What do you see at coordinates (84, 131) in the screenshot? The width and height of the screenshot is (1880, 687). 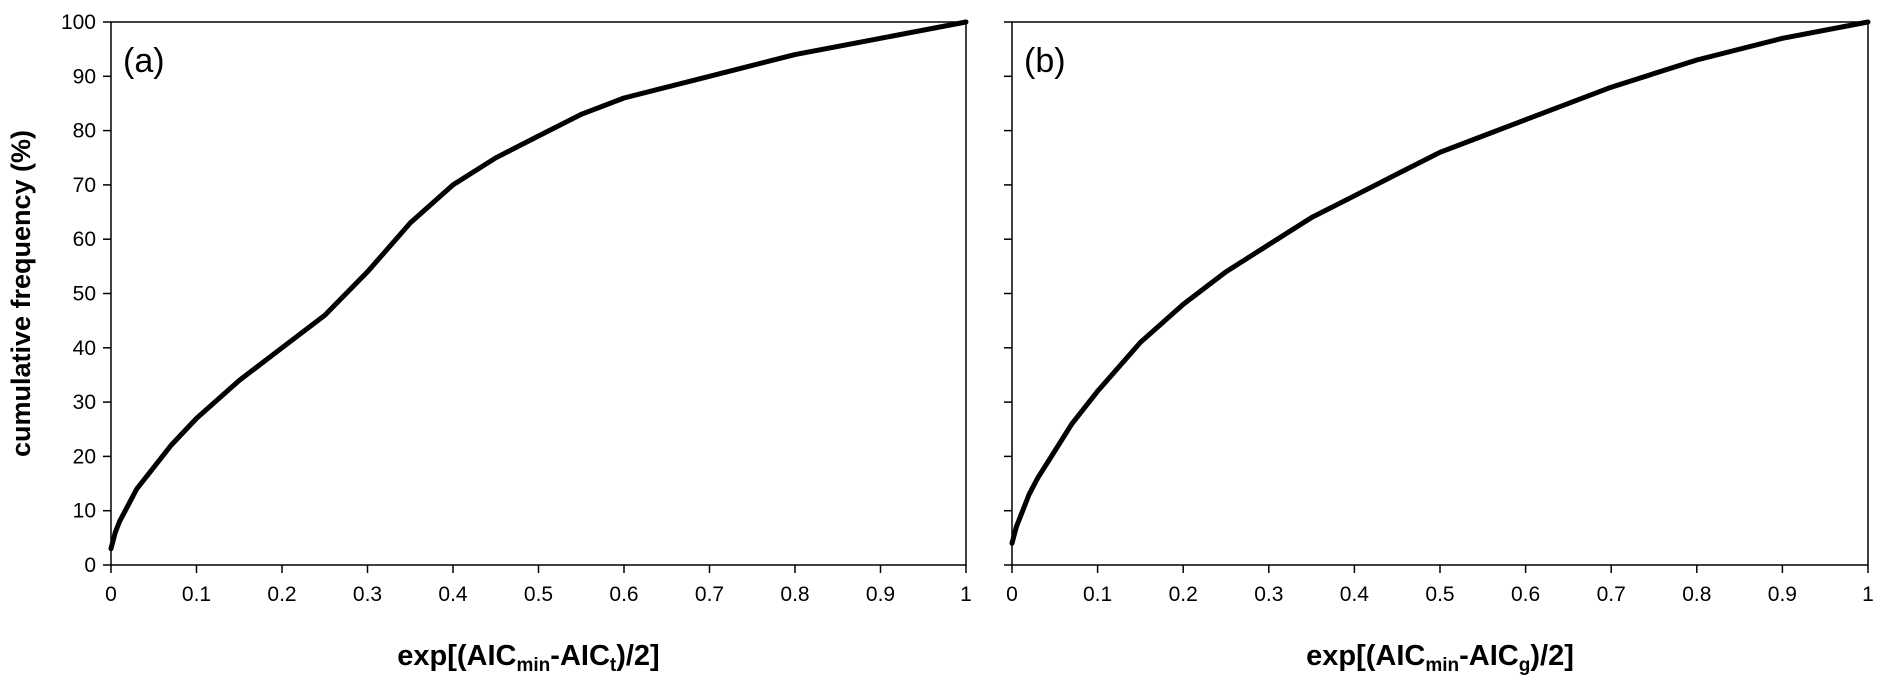 I see `y-tick-label: 80` at bounding box center [84, 131].